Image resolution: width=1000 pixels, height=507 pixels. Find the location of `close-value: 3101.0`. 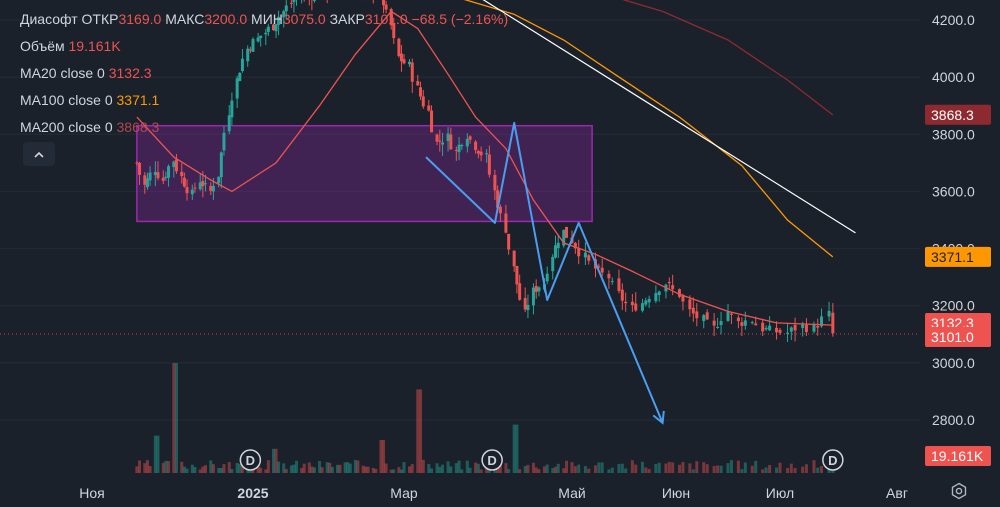

close-value: 3101.0 is located at coordinates (386, 19).